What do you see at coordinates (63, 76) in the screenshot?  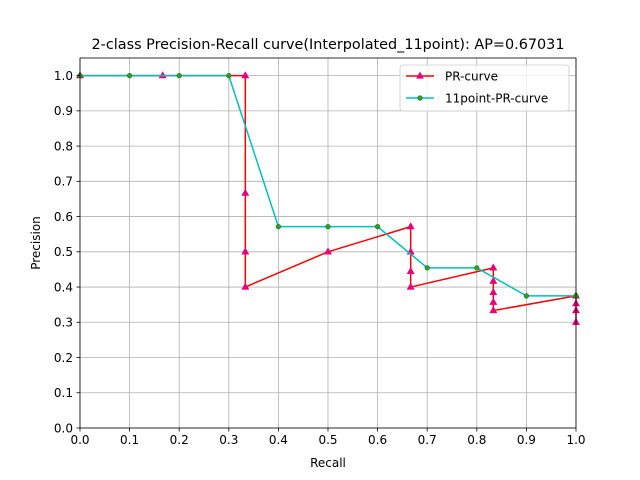 I see `y-tick-label: 1.0` at bounding box center [63, 76].